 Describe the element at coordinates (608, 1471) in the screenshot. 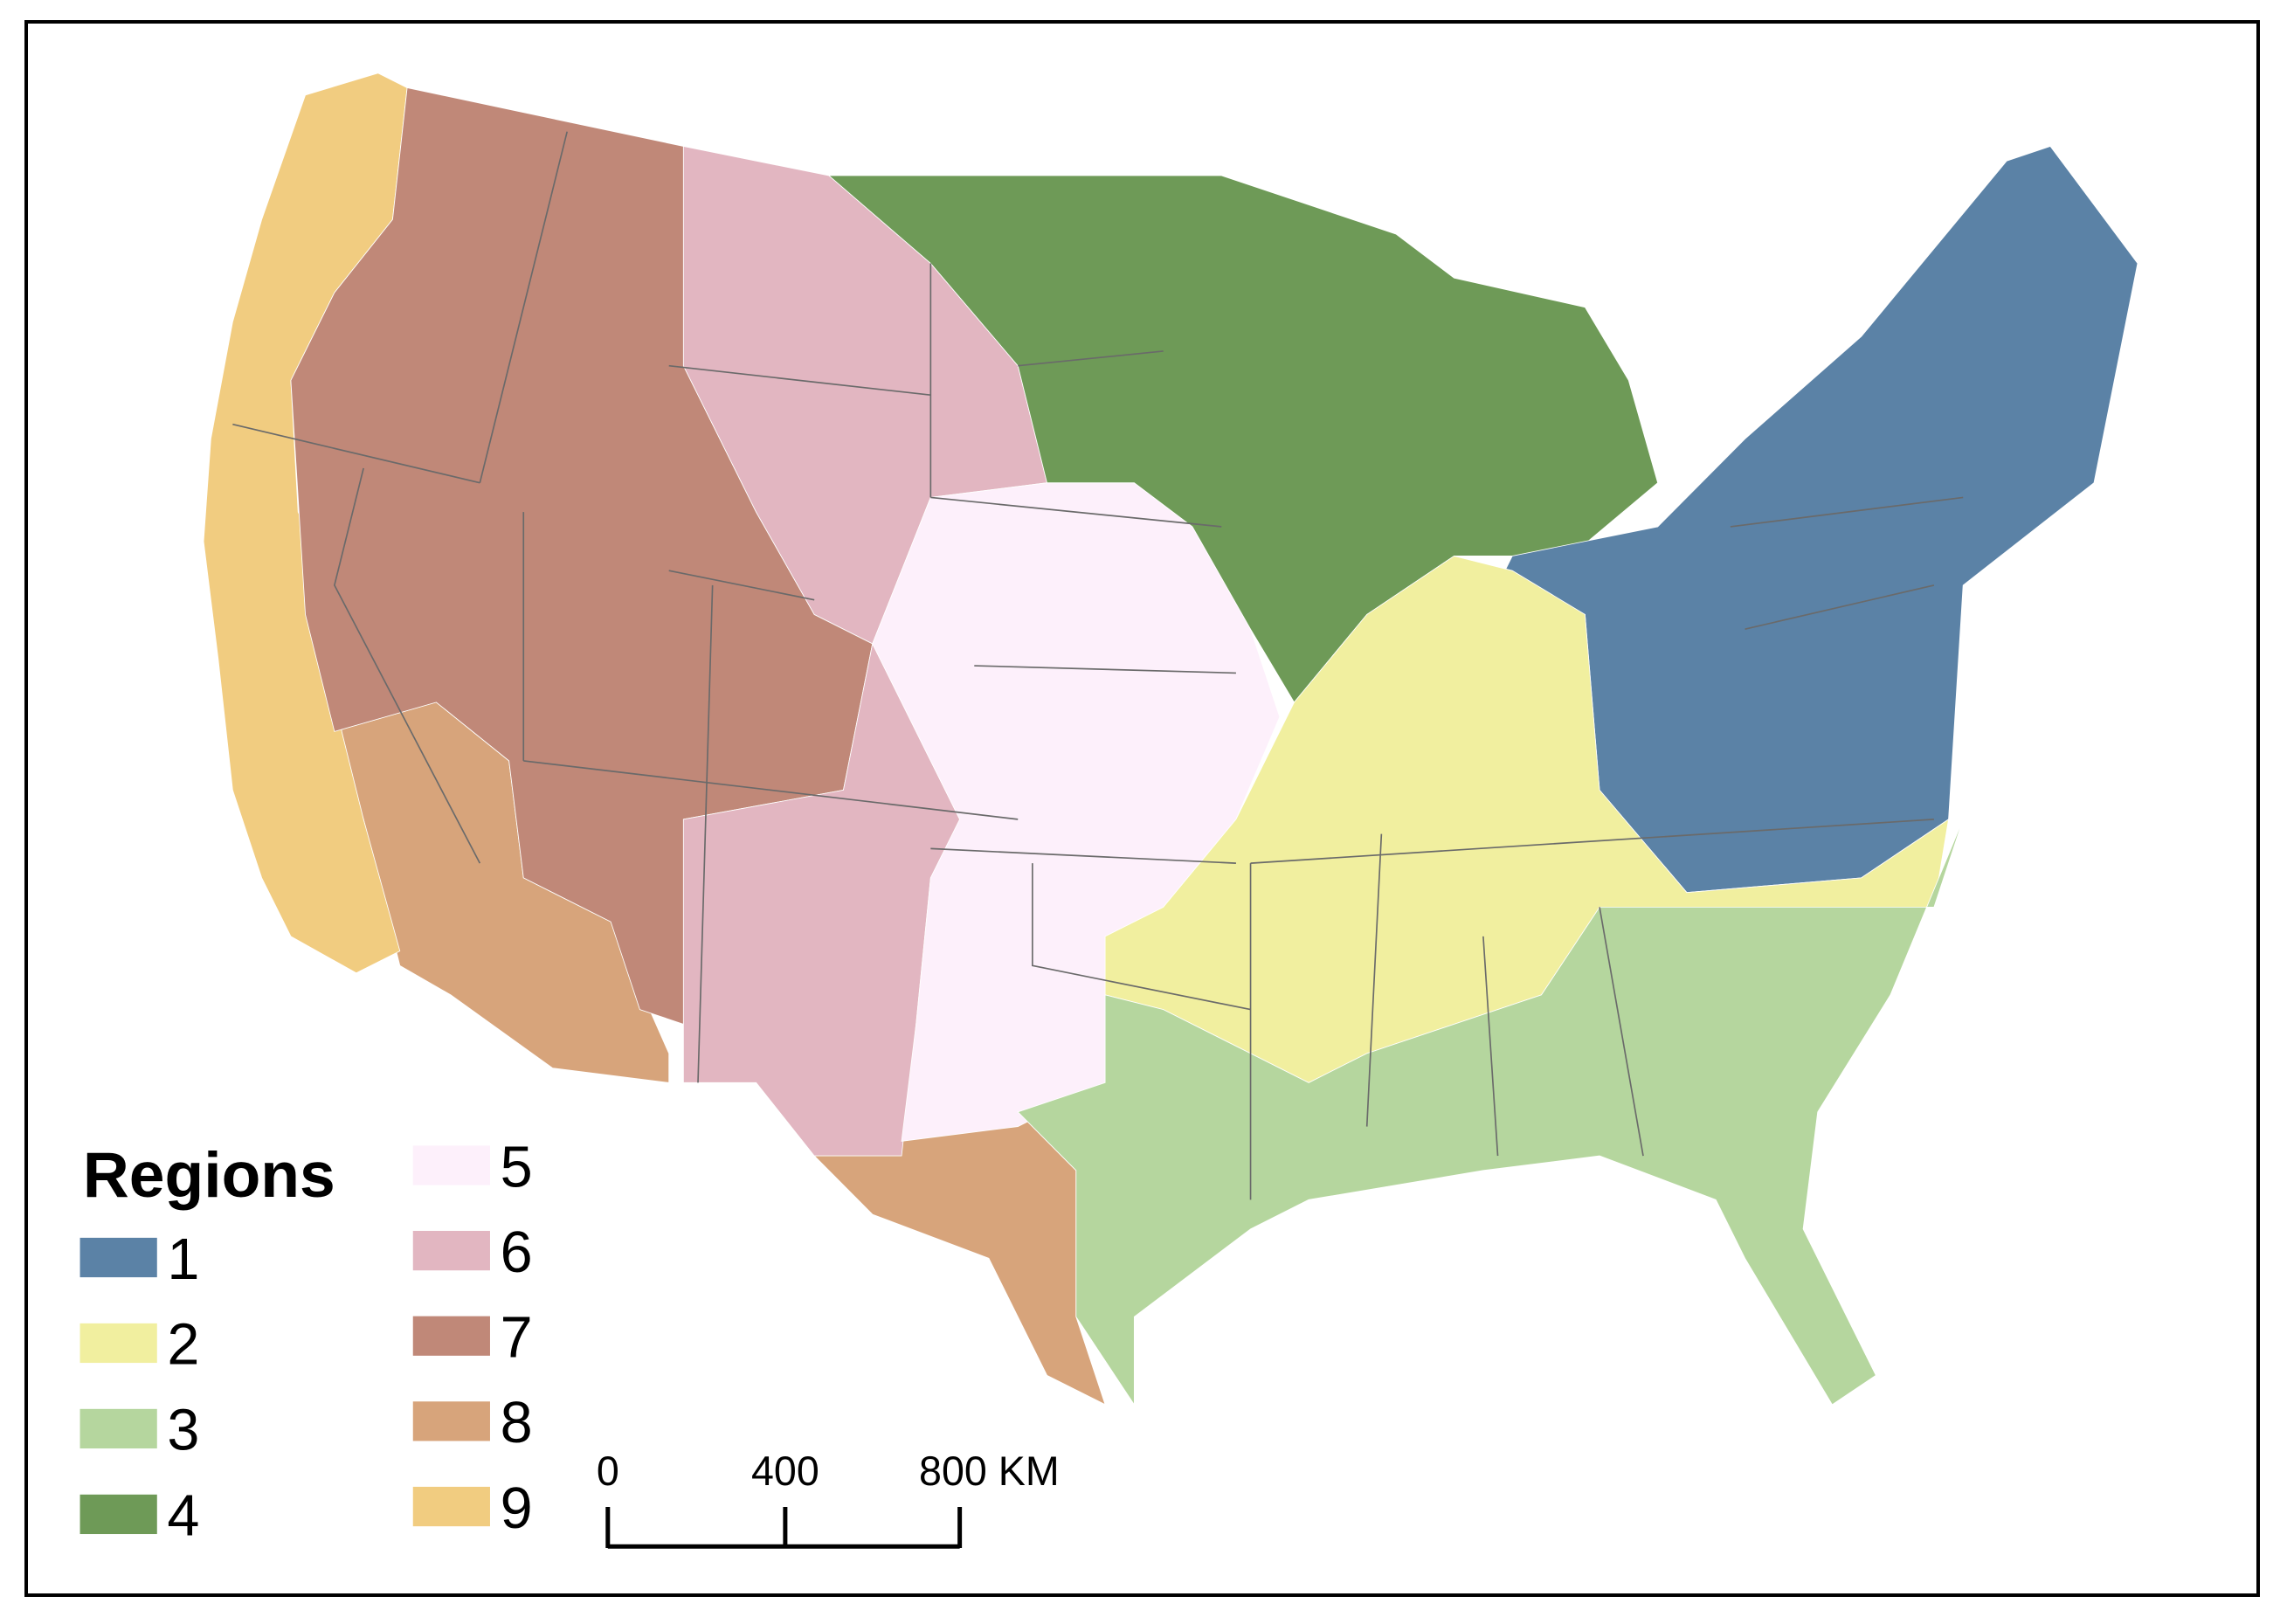

I see `scale-label: 0` at that location.